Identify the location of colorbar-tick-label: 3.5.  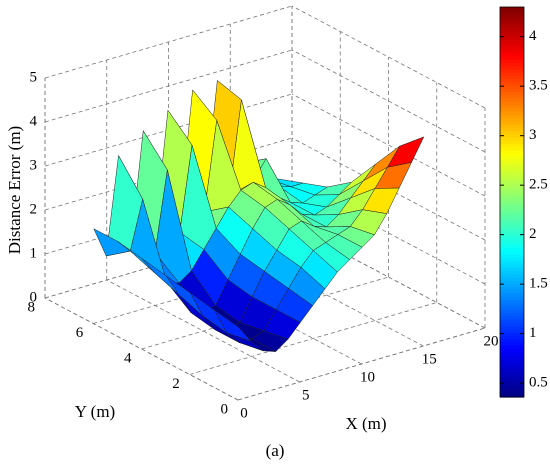
(538, 86).